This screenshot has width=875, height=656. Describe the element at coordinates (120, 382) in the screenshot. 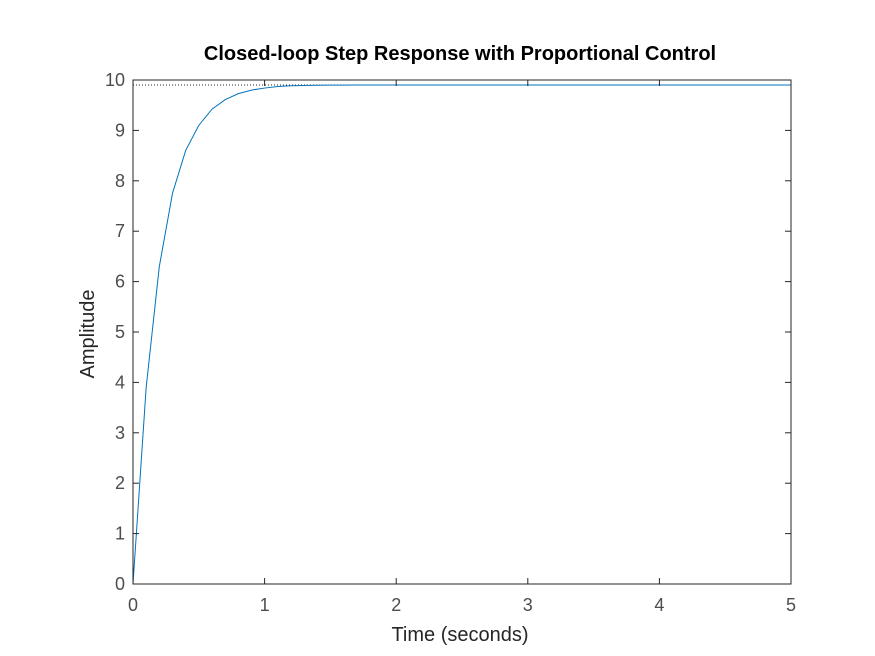

I see `y-tick-label: 4` at that location.